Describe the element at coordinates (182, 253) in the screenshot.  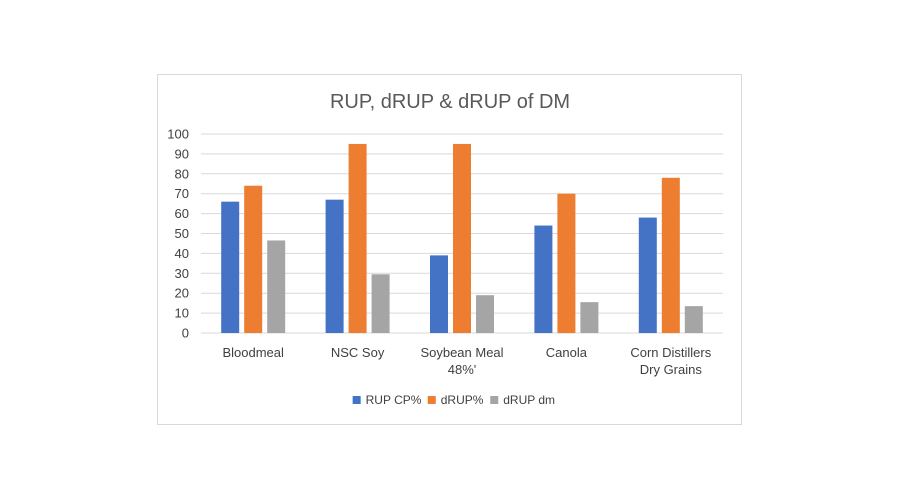
I see `y-tick-label: 40` at that location.